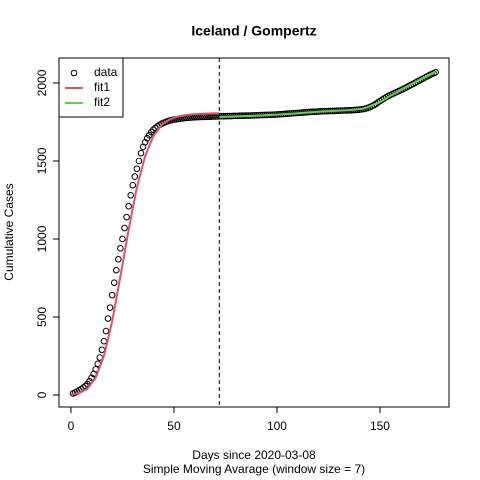  What do you see at coordinates (328, 94) in the screenshot?
I see `fit-line` at bounding box center [328, 94].